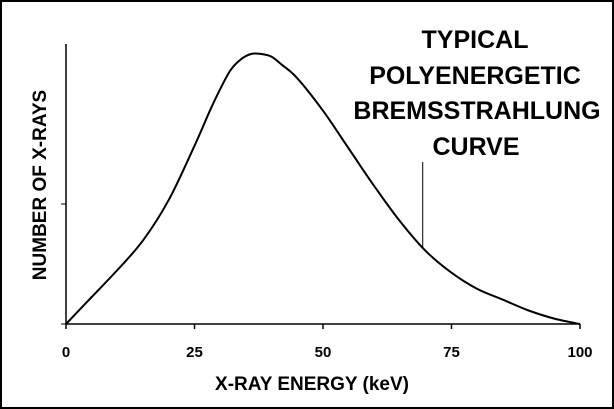 The height and width of the screenshot is (409, 614). Describe the element at coordinates (579, 352) in the screenshot. I see `x-tick-label: 100` at that location.